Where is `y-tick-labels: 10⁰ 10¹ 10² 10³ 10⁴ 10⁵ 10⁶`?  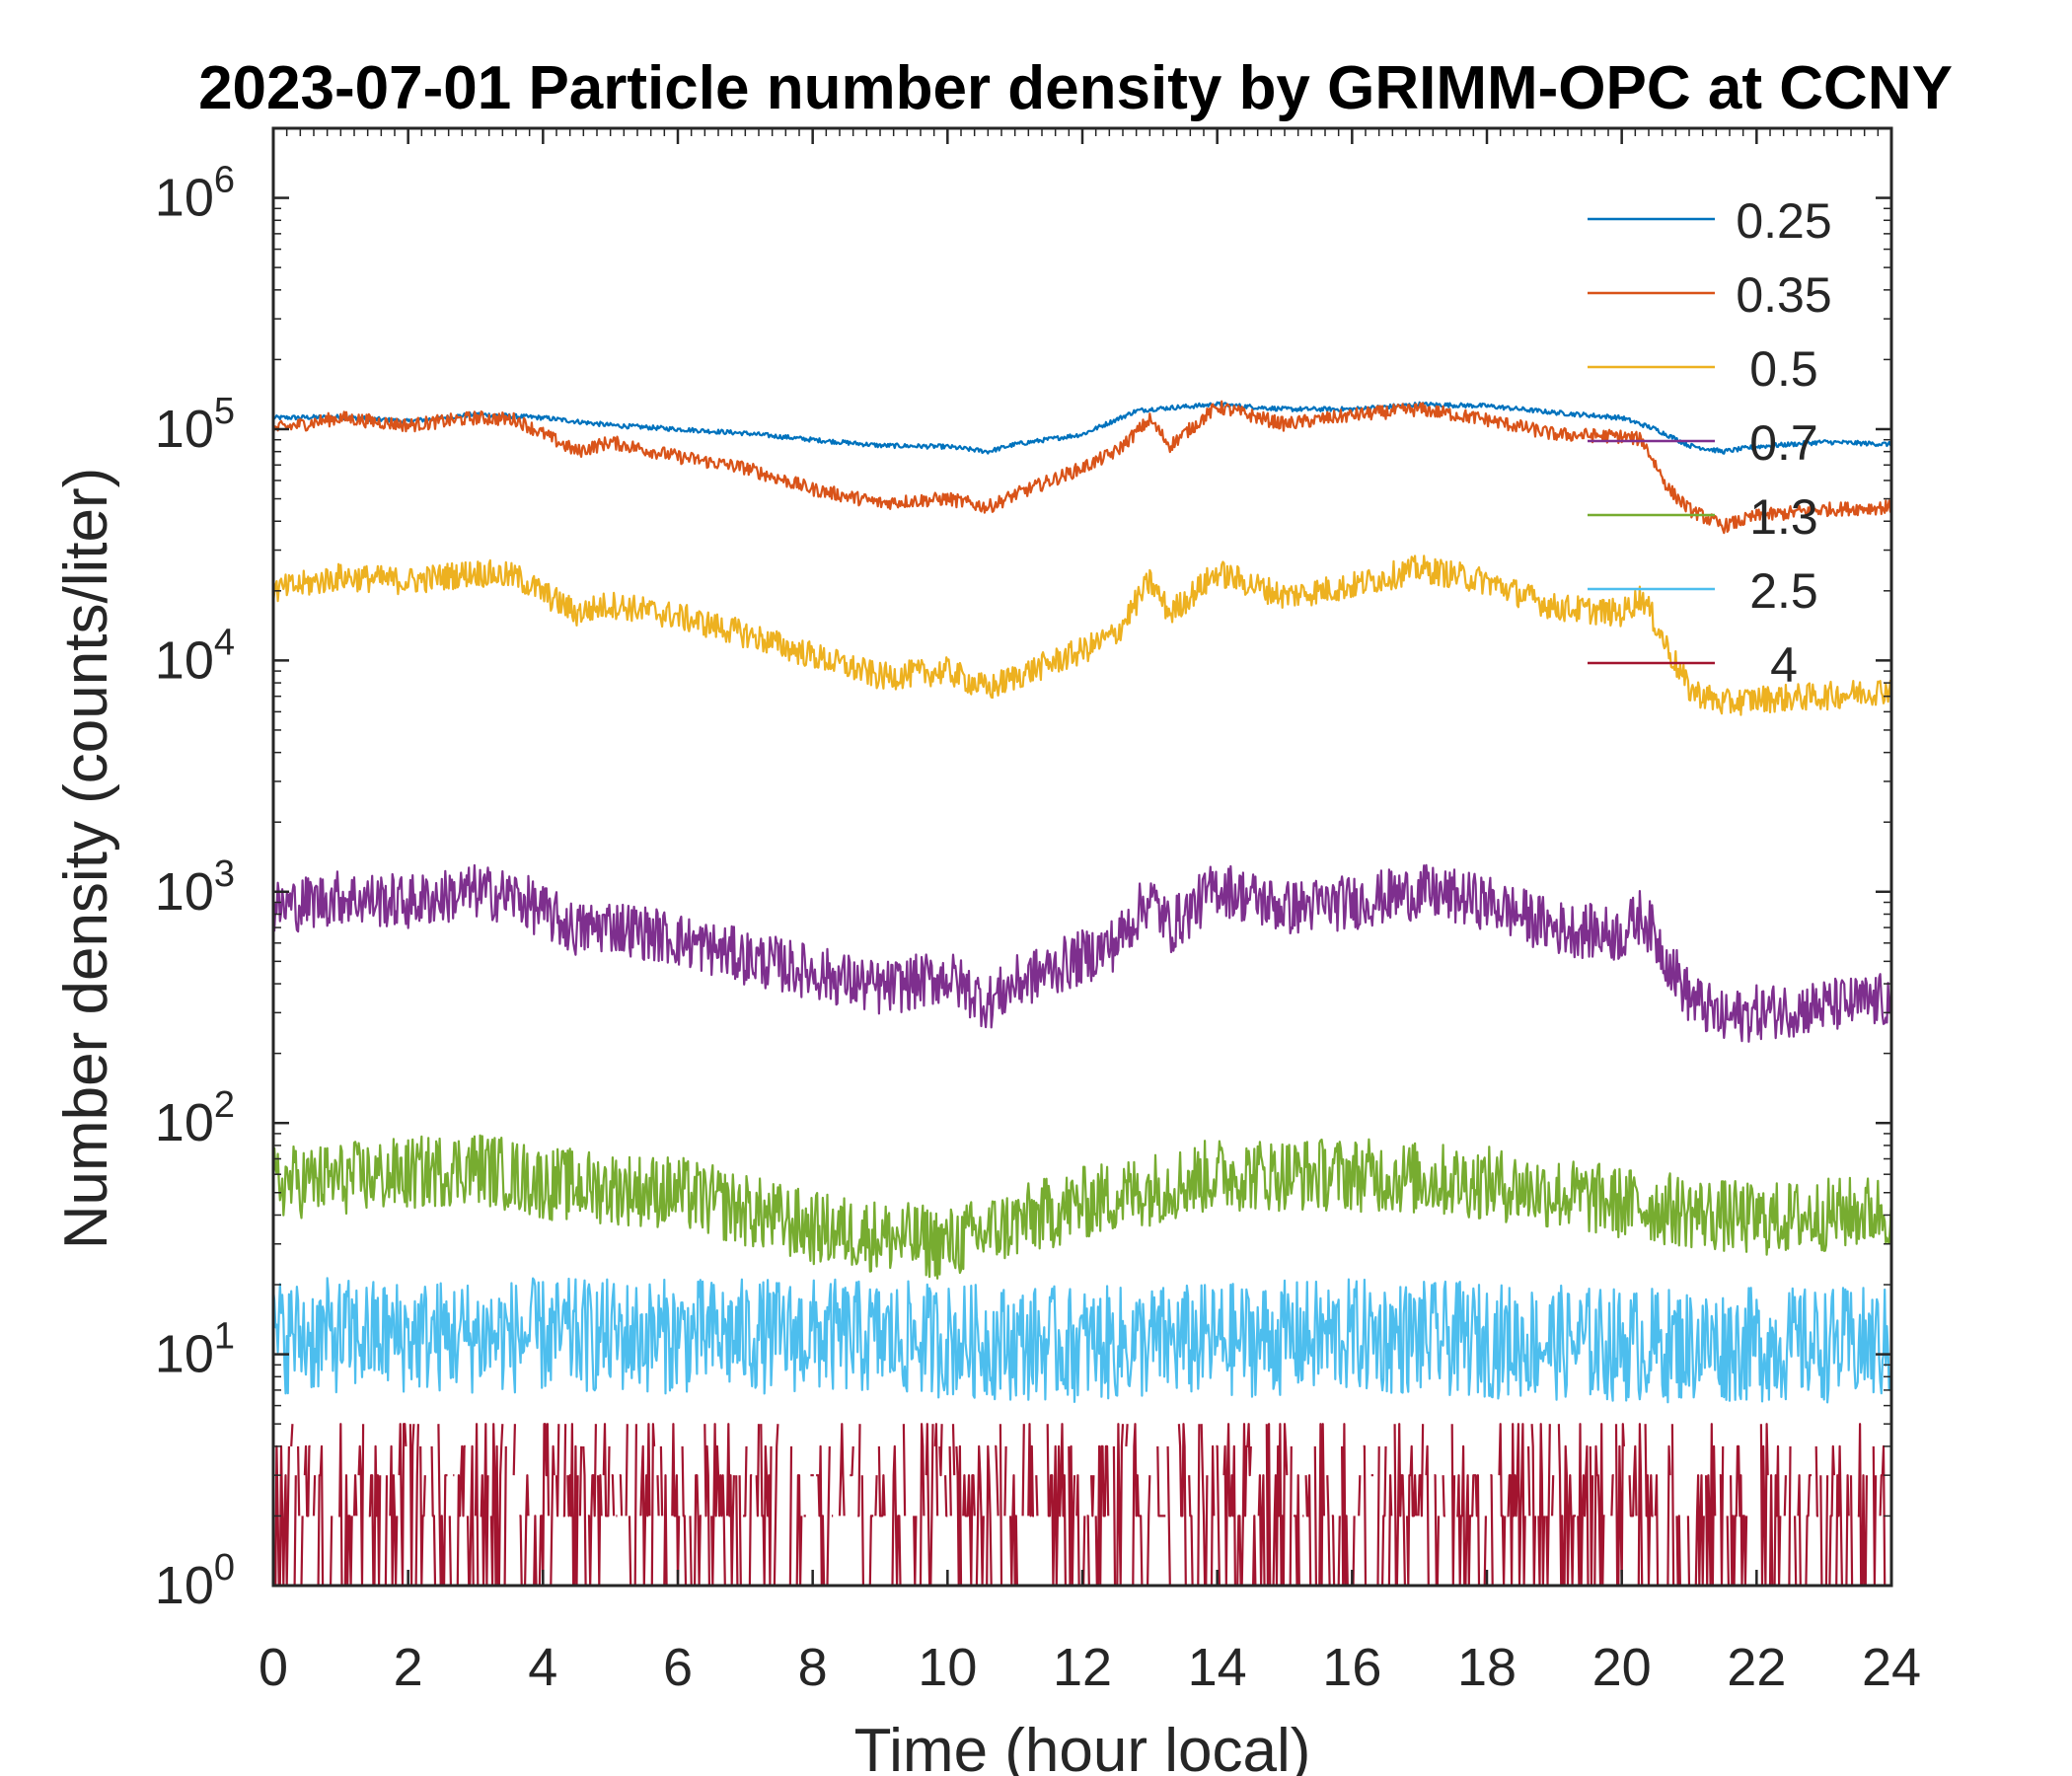
y-tick-labels: 10⁰ 10¹ 10² 10³ 10⁴ 10⁵ 10⁶ is located at coordinates (195, 888).